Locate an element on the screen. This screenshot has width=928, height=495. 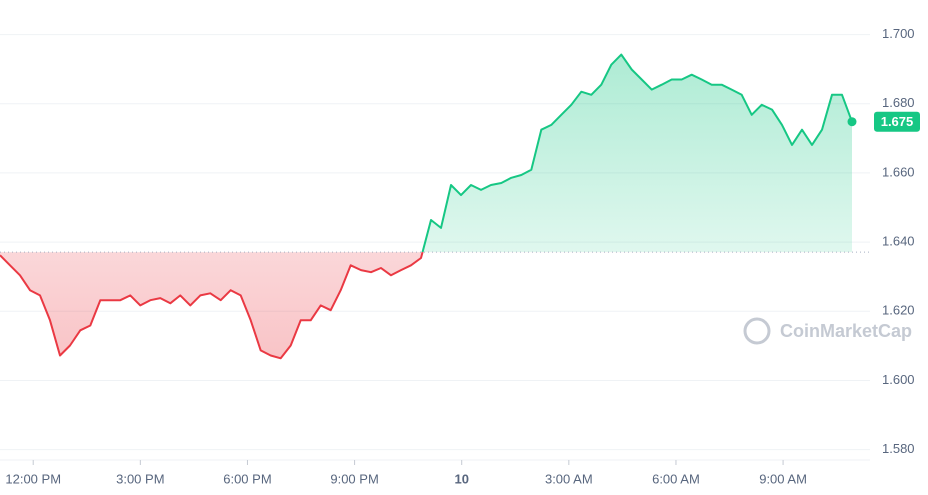
last-point is located at coordinates (852, 122).